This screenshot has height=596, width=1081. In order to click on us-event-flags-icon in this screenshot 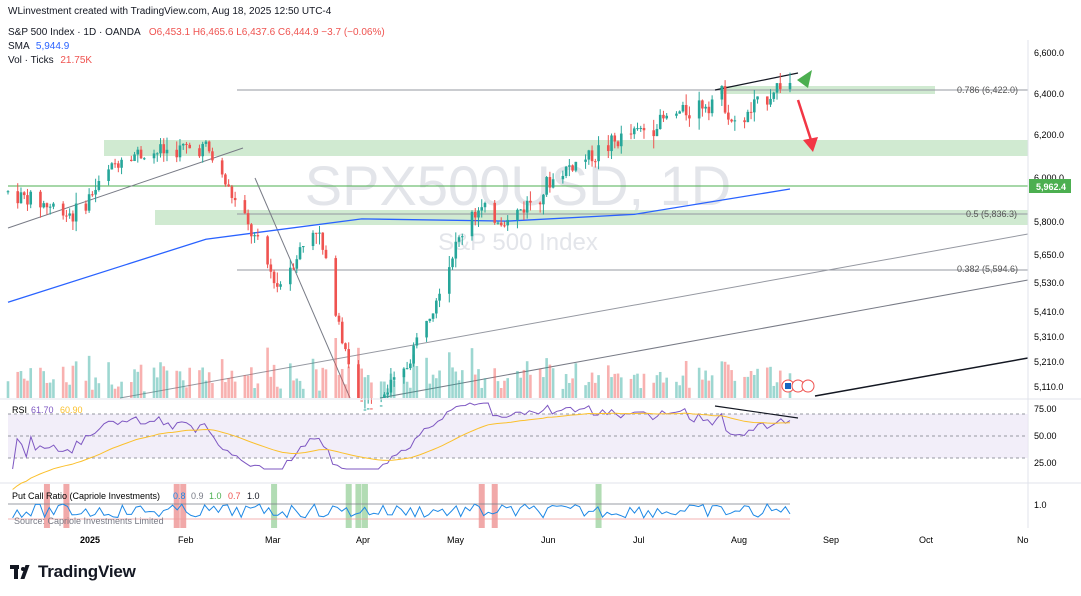, I will do `click(798, 386)`.